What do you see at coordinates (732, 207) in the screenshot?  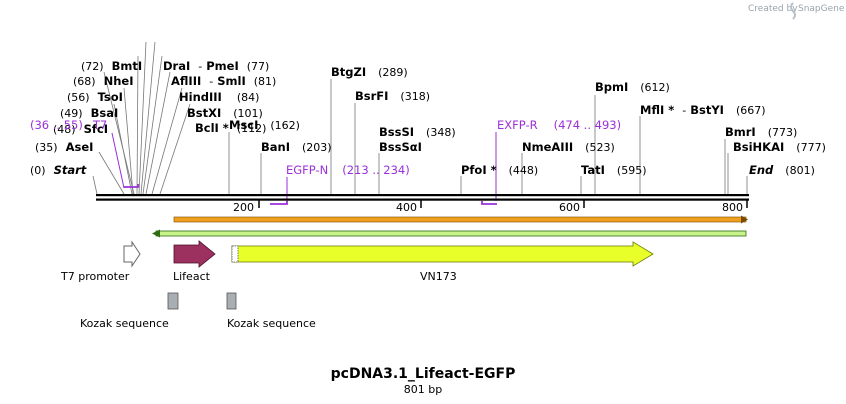 I see `ruler-800: 800` at bounding box center [732, 207].